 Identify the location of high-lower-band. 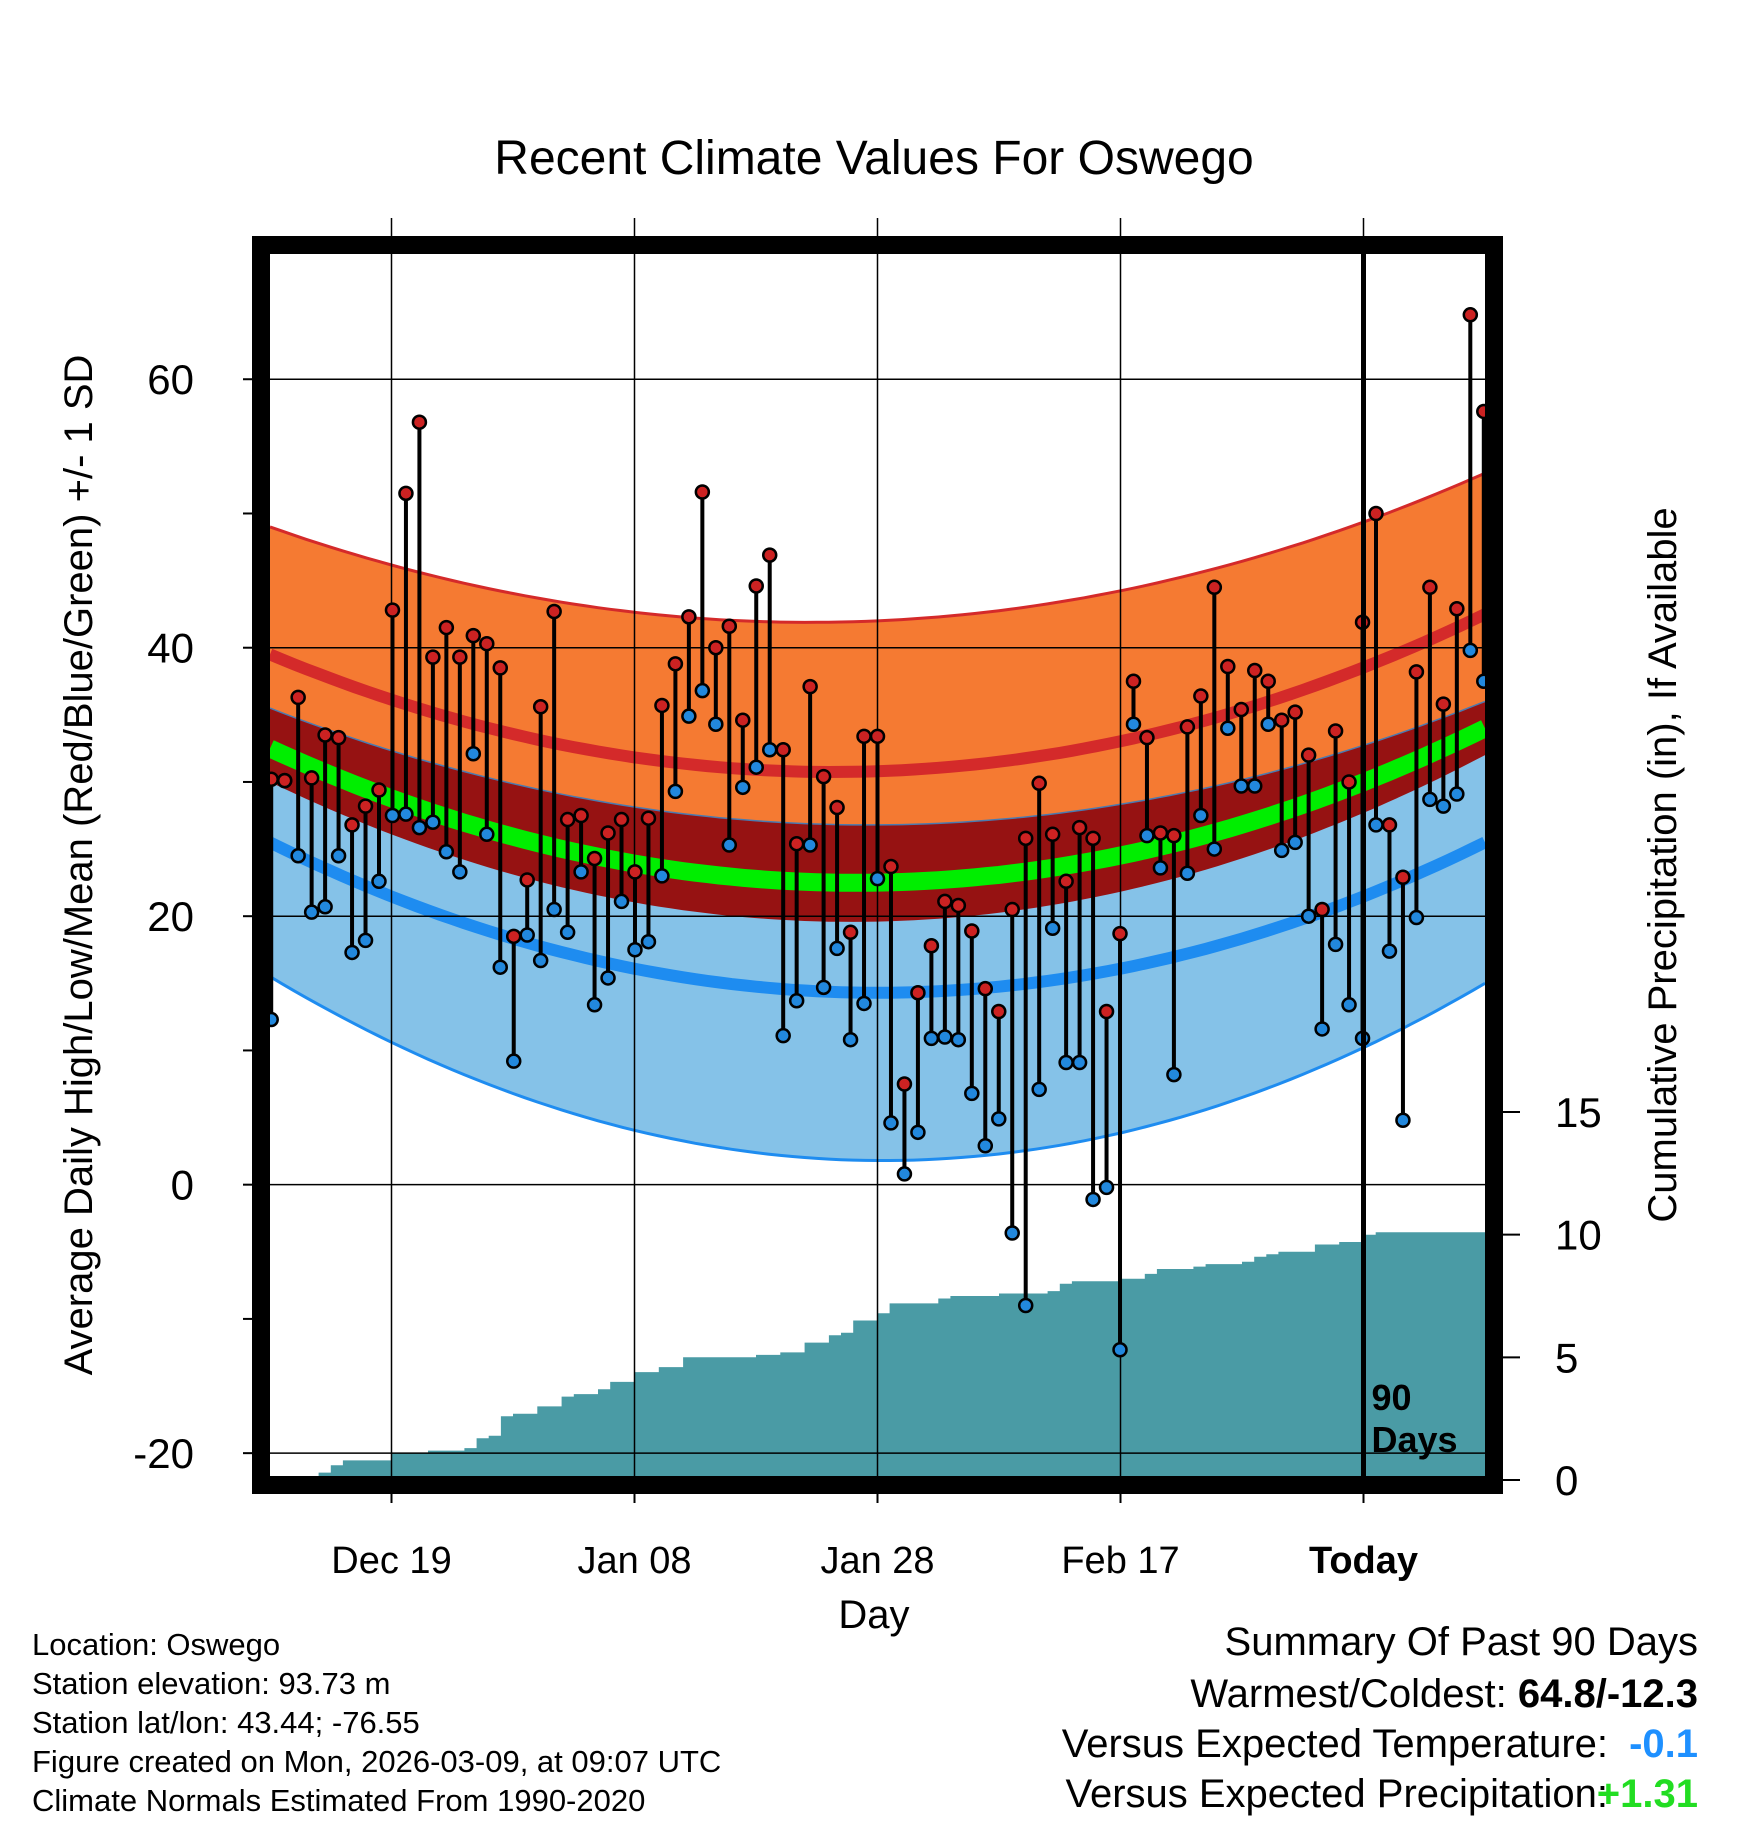
(877, 719).